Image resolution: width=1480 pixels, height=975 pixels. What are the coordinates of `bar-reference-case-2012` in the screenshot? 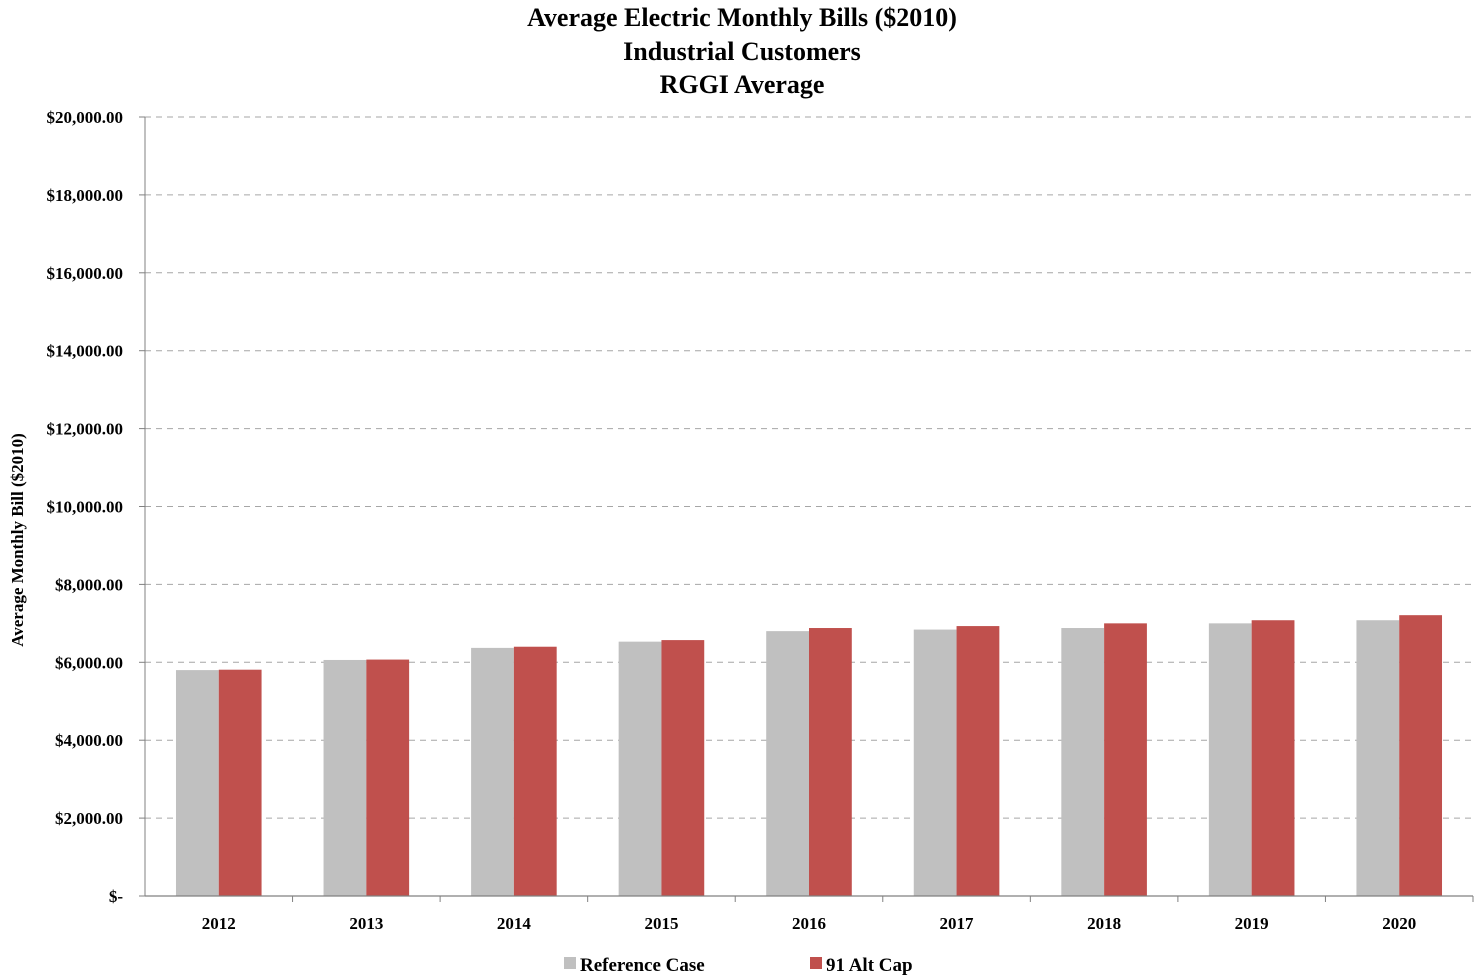 It's located at (197, 783).